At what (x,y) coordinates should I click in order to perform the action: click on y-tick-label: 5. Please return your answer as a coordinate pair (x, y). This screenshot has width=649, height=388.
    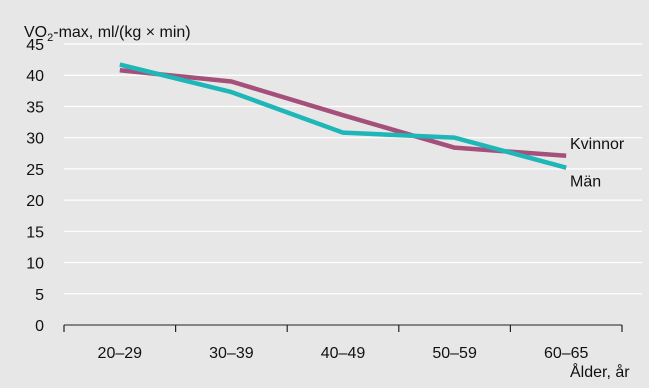
    Looking at the image, I should click on (39, 295).